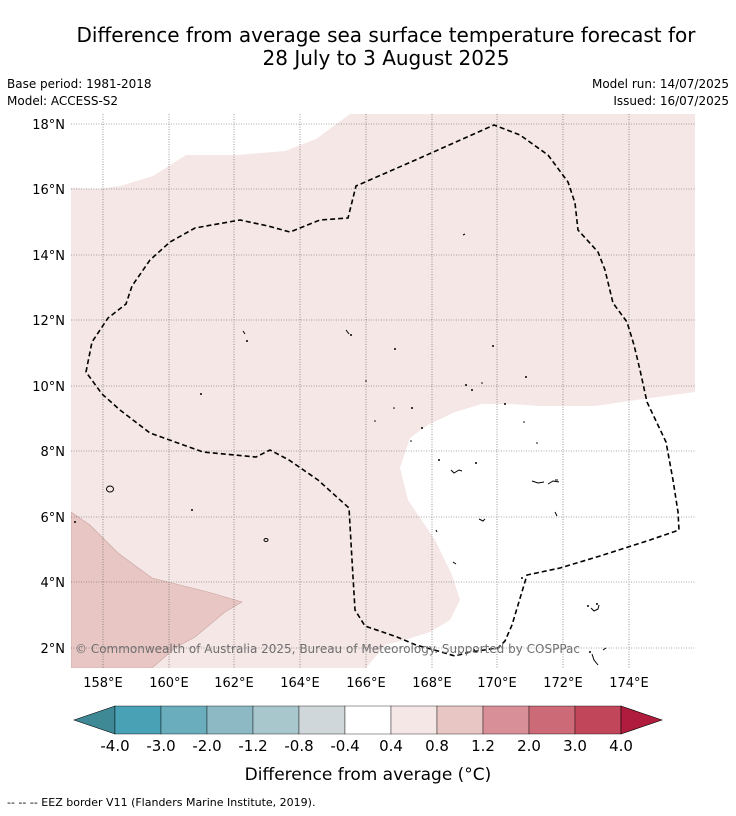  Describe the element at coordinates (160, 746) in the screenshot. I see `colorbar-tick-label: -3.0` at that location.